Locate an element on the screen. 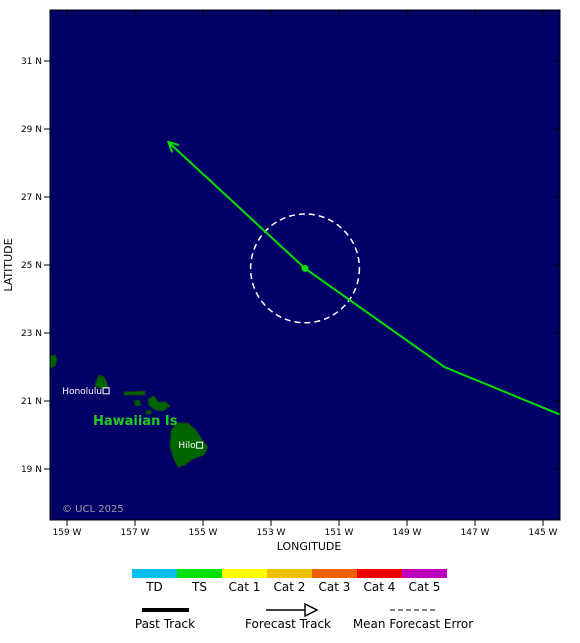  y-tick-label: 21 N is located at coordinates (31, 402).